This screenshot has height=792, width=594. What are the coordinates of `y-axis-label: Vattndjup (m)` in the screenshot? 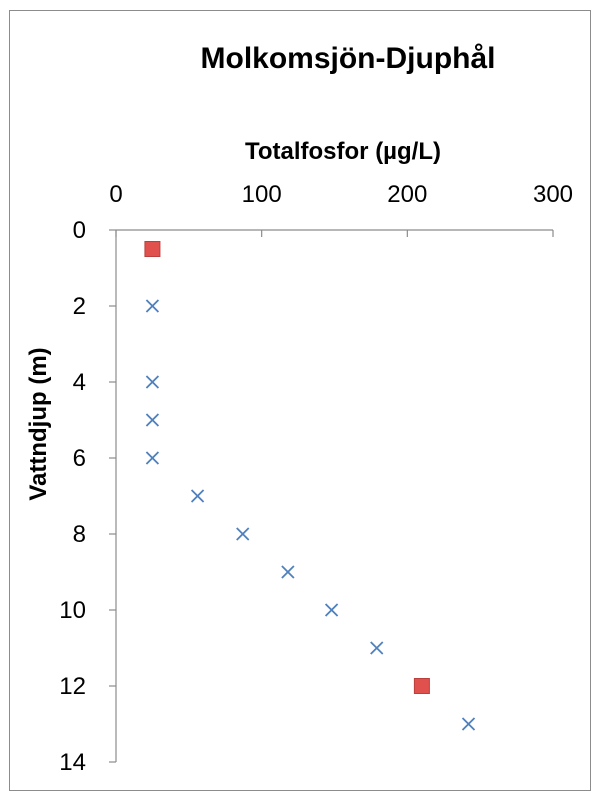 It's located at (38, 423).